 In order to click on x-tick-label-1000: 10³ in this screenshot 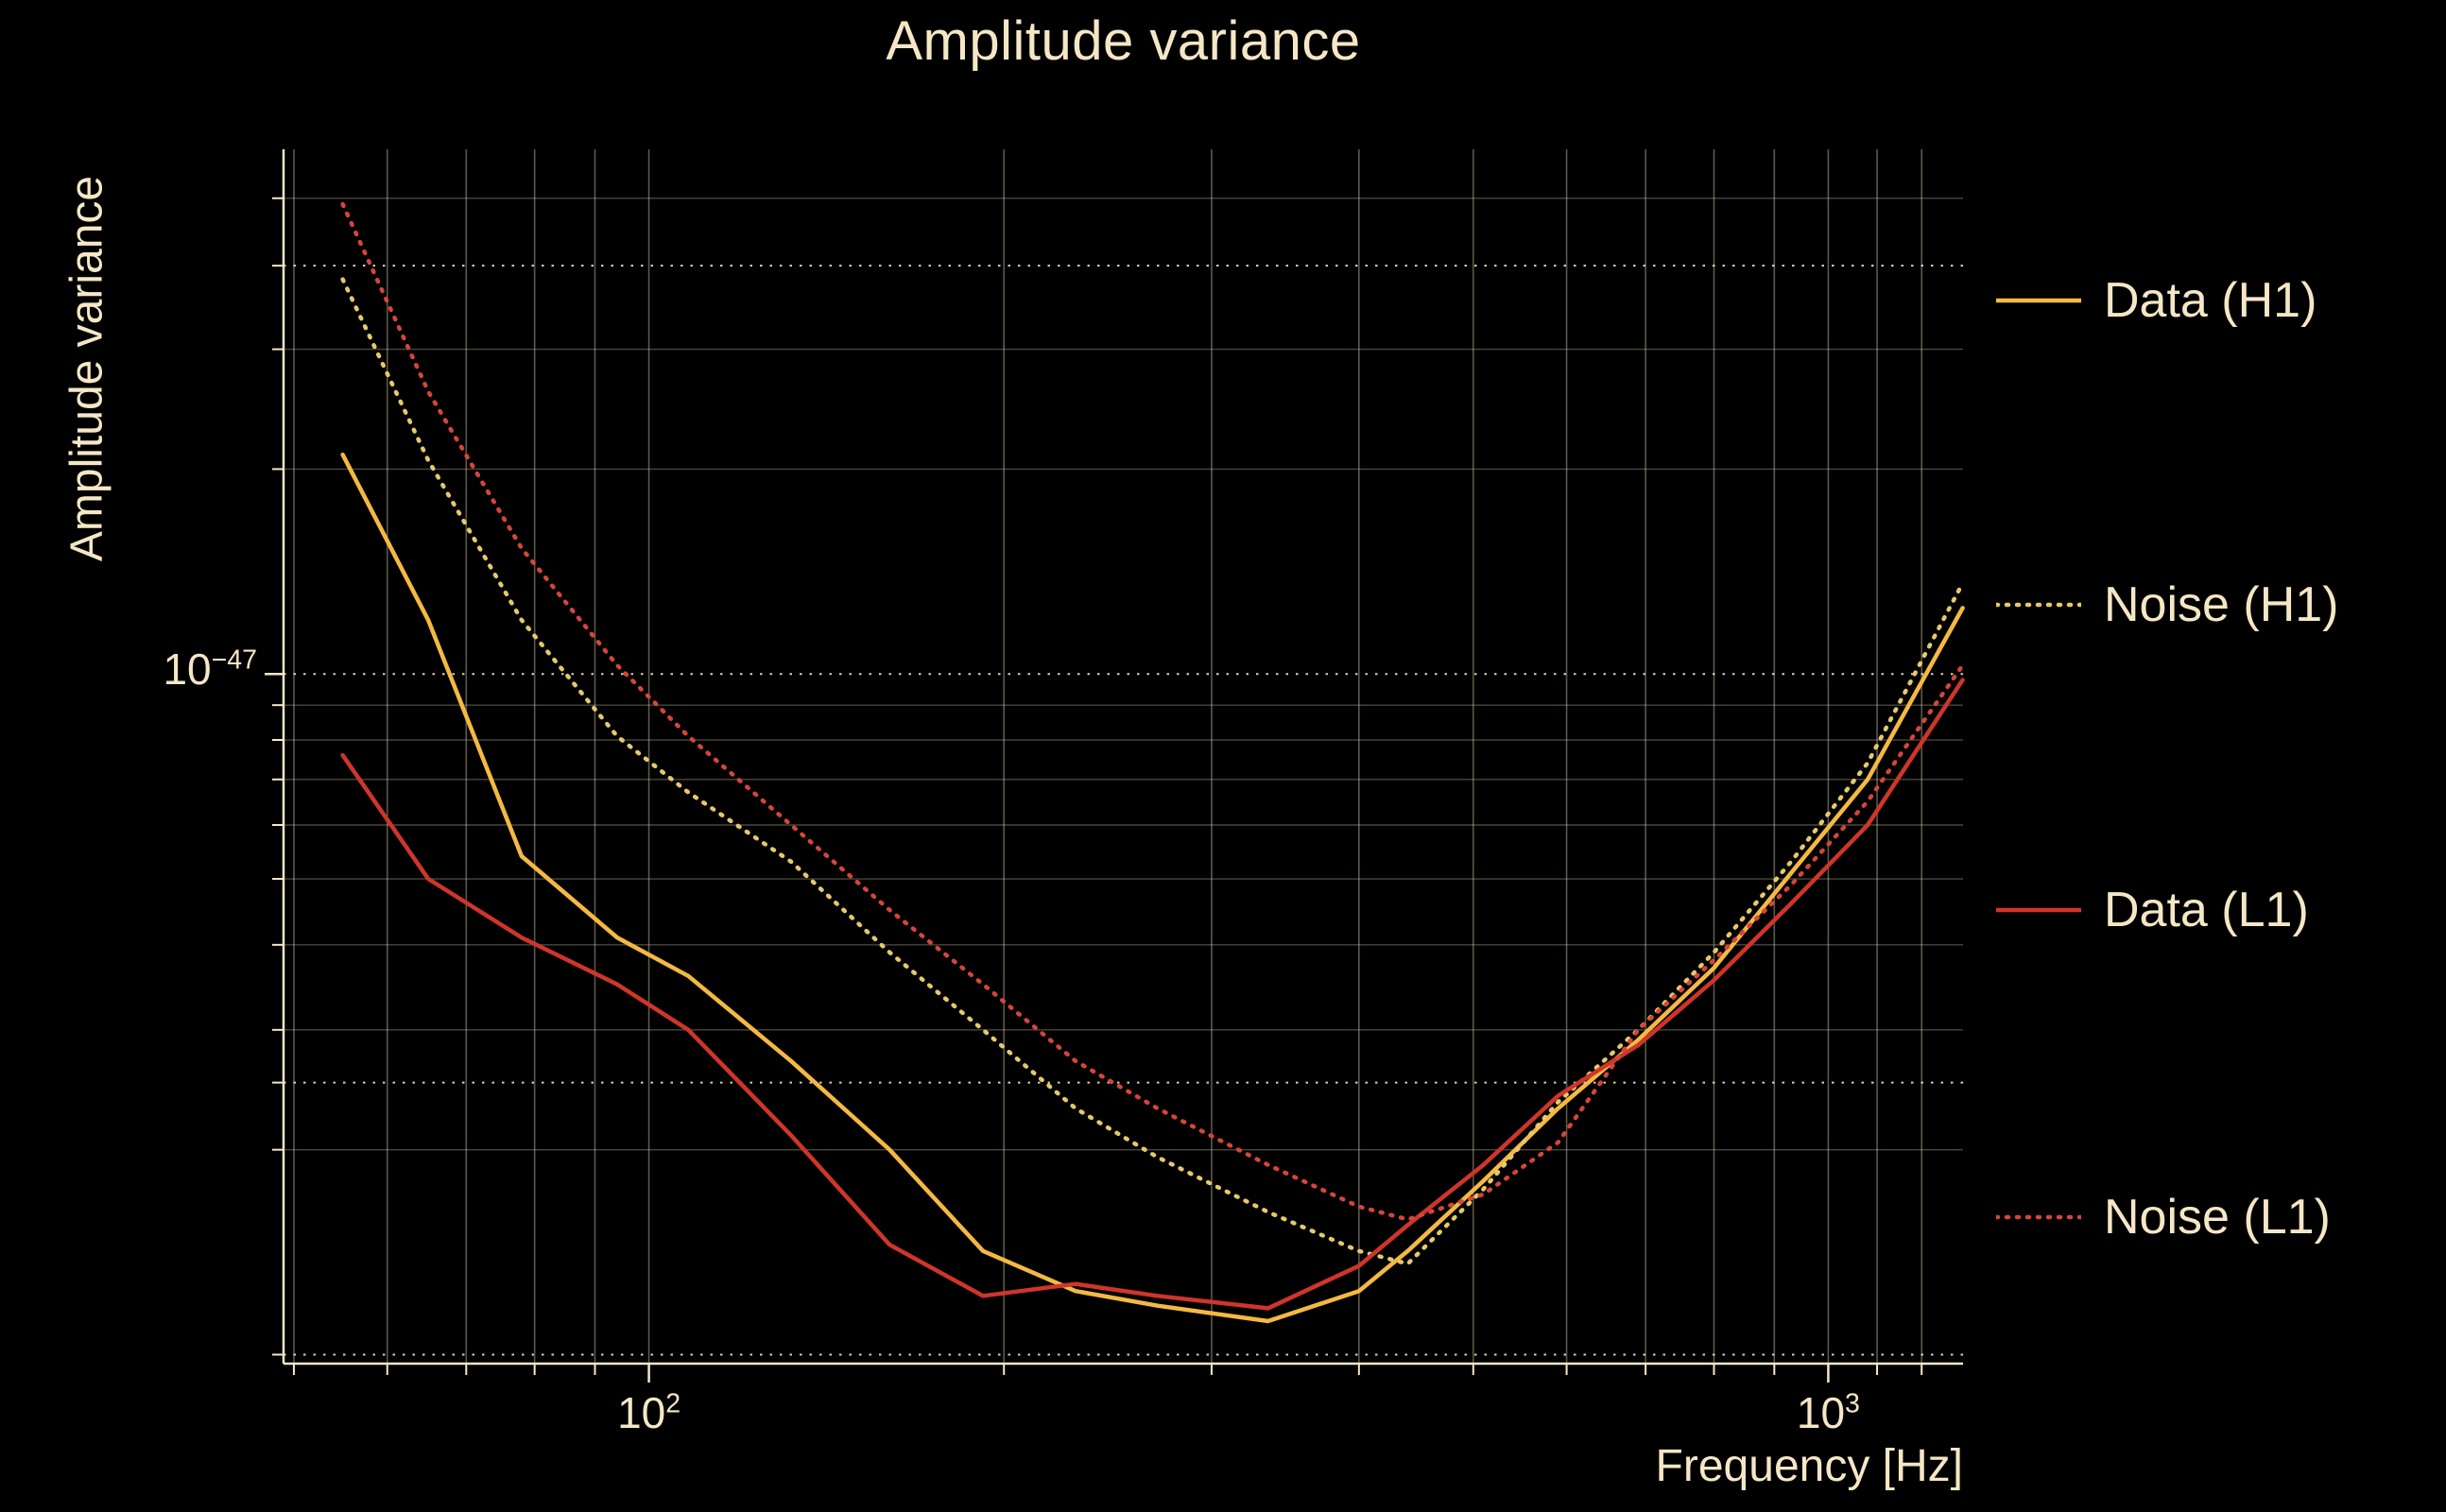, I will do `click(1828, 1412)`.